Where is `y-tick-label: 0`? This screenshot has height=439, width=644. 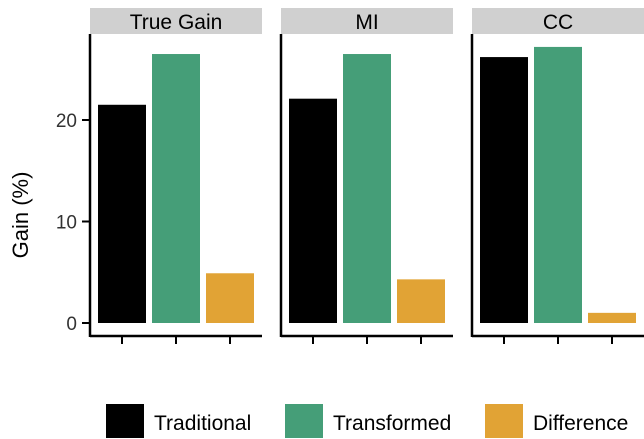
y-tick-label: 0 is located at coordinates (71, 324).